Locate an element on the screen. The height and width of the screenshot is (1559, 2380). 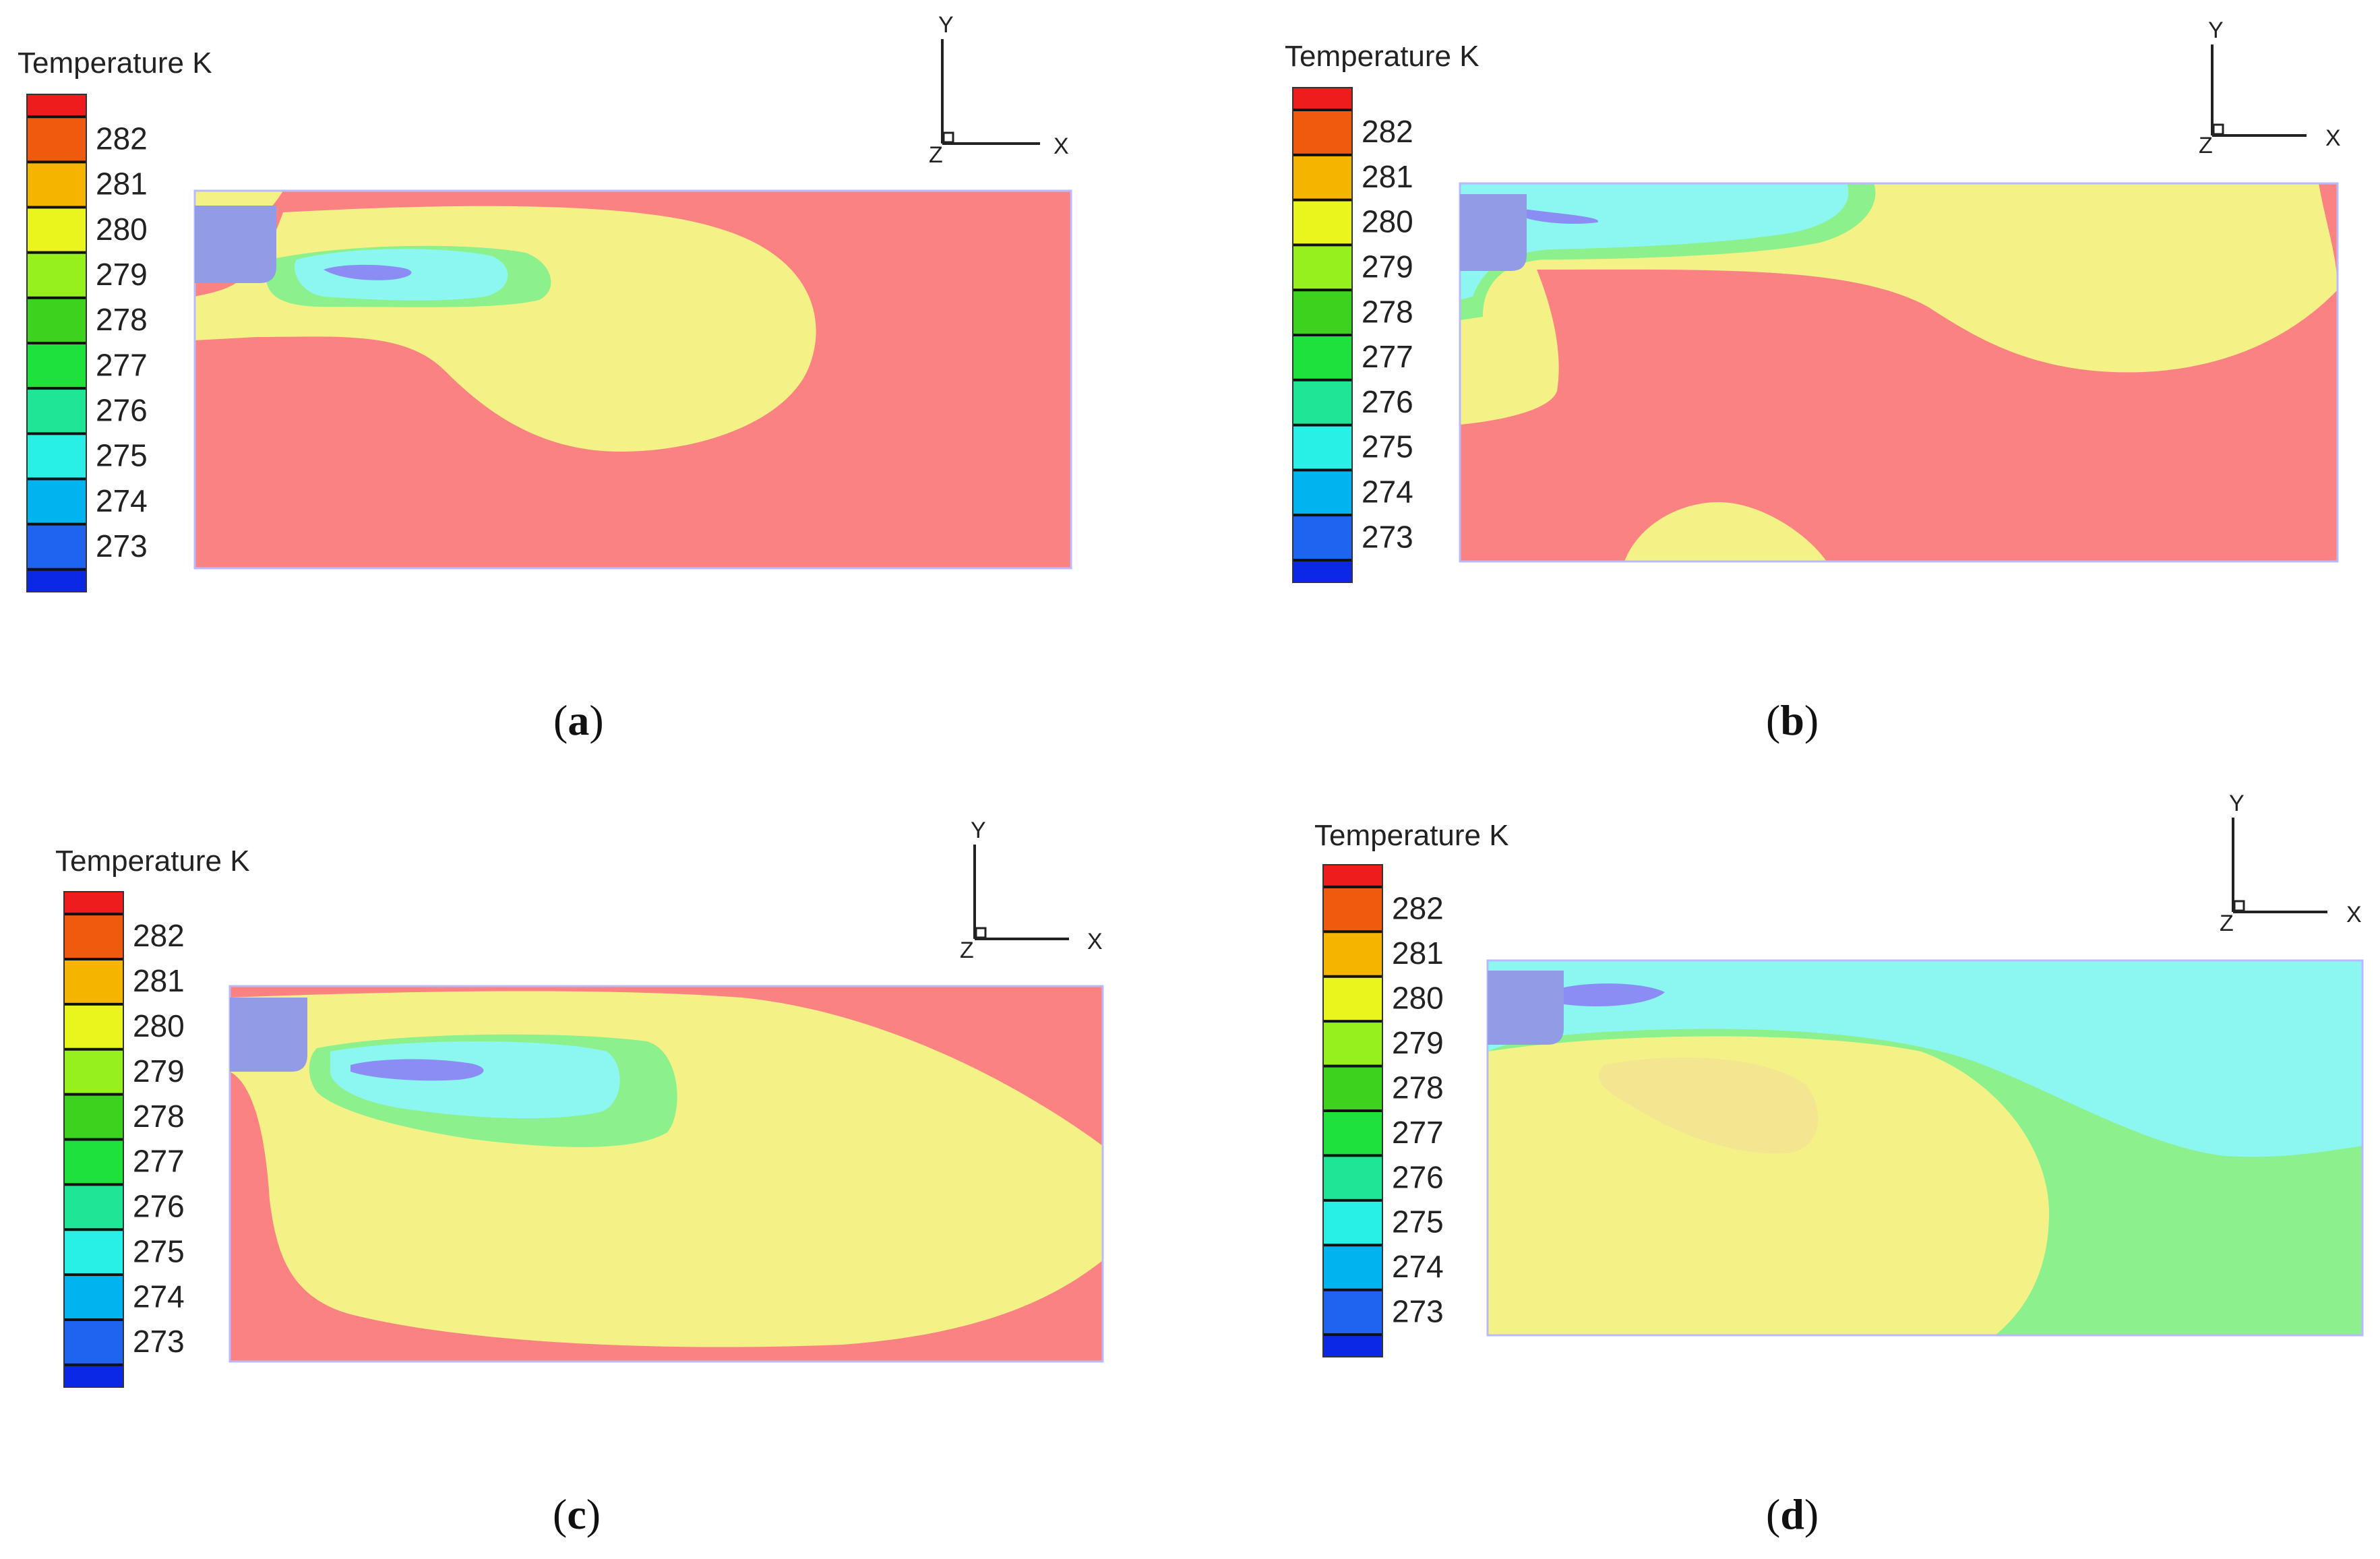
panel-label: (b) is located at coordinates (1793, 720).